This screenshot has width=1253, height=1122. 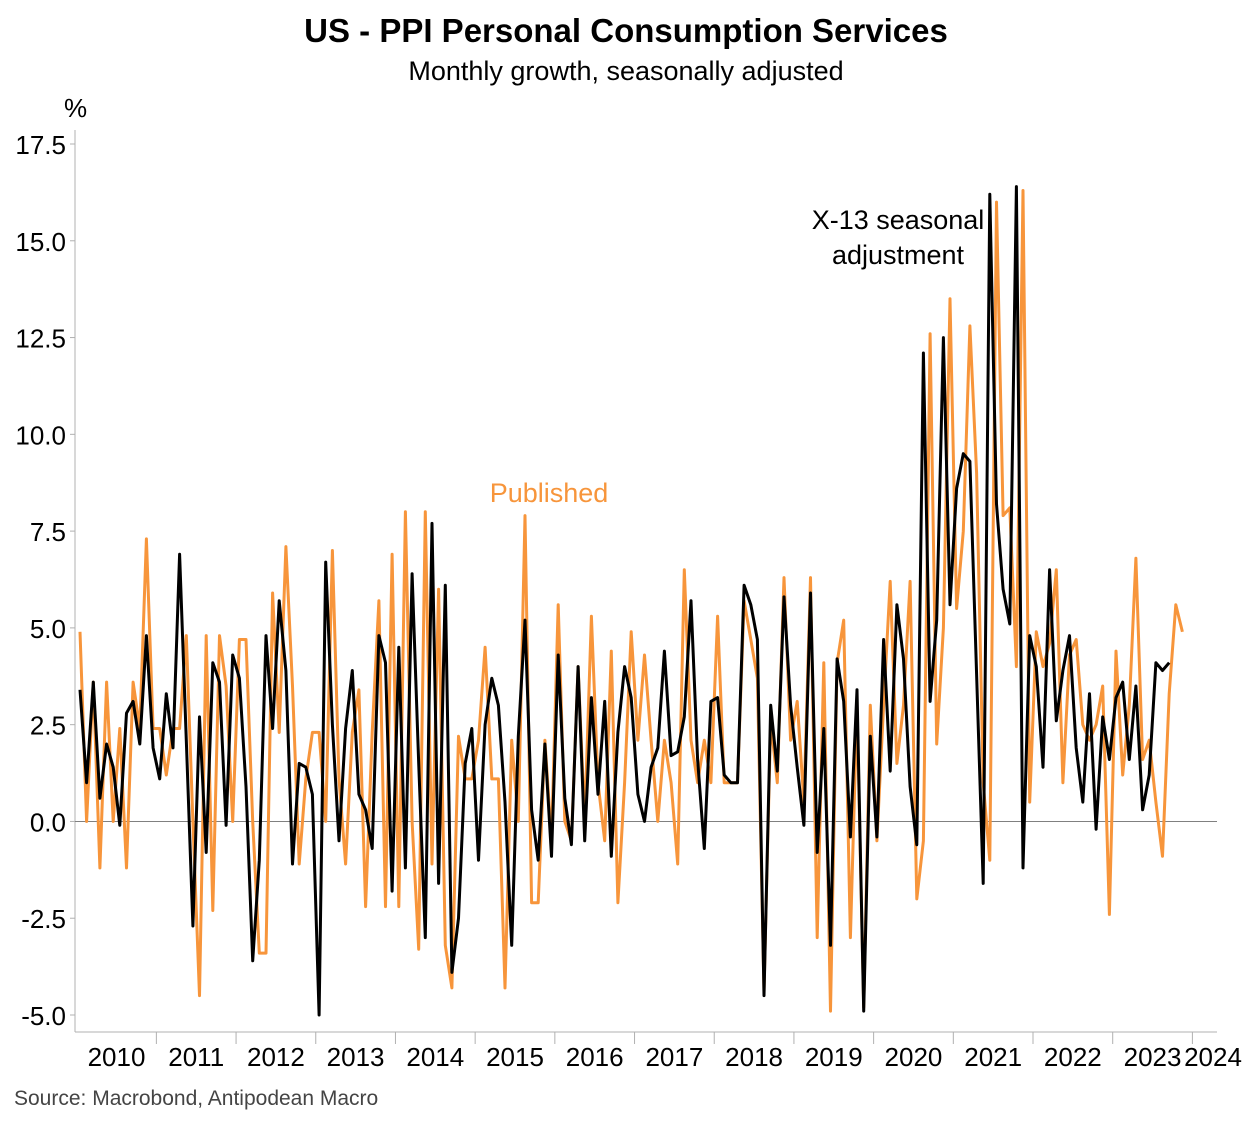 What do you see at coordinates (834, 1057) in the screenshot?
I see `x-tick-label: 2019` at bounding box center [834, 1057].